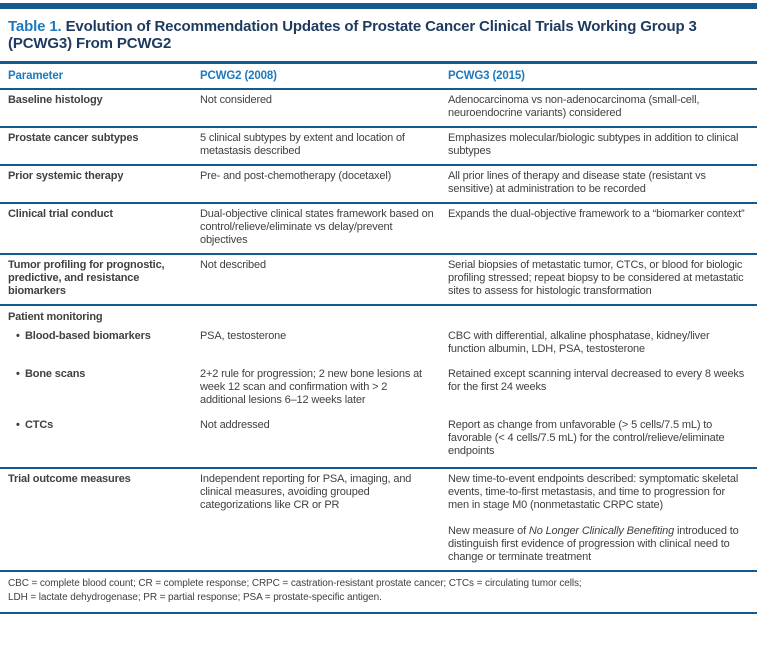 The image size is (757, 650). What do you see at coordinates (488, 531) in the screenshot?
I see `paragraph-2-prefix: New measure of` at bounding box center [488, 531].